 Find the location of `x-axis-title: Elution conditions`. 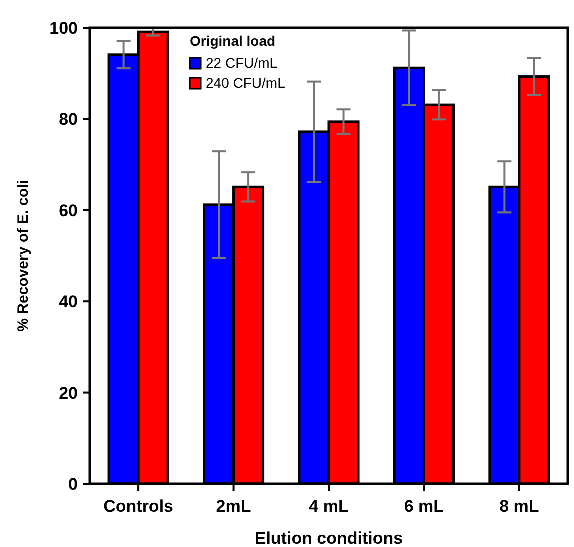

x-axis-title: Elution conditions is located at coordinates (329, 538).